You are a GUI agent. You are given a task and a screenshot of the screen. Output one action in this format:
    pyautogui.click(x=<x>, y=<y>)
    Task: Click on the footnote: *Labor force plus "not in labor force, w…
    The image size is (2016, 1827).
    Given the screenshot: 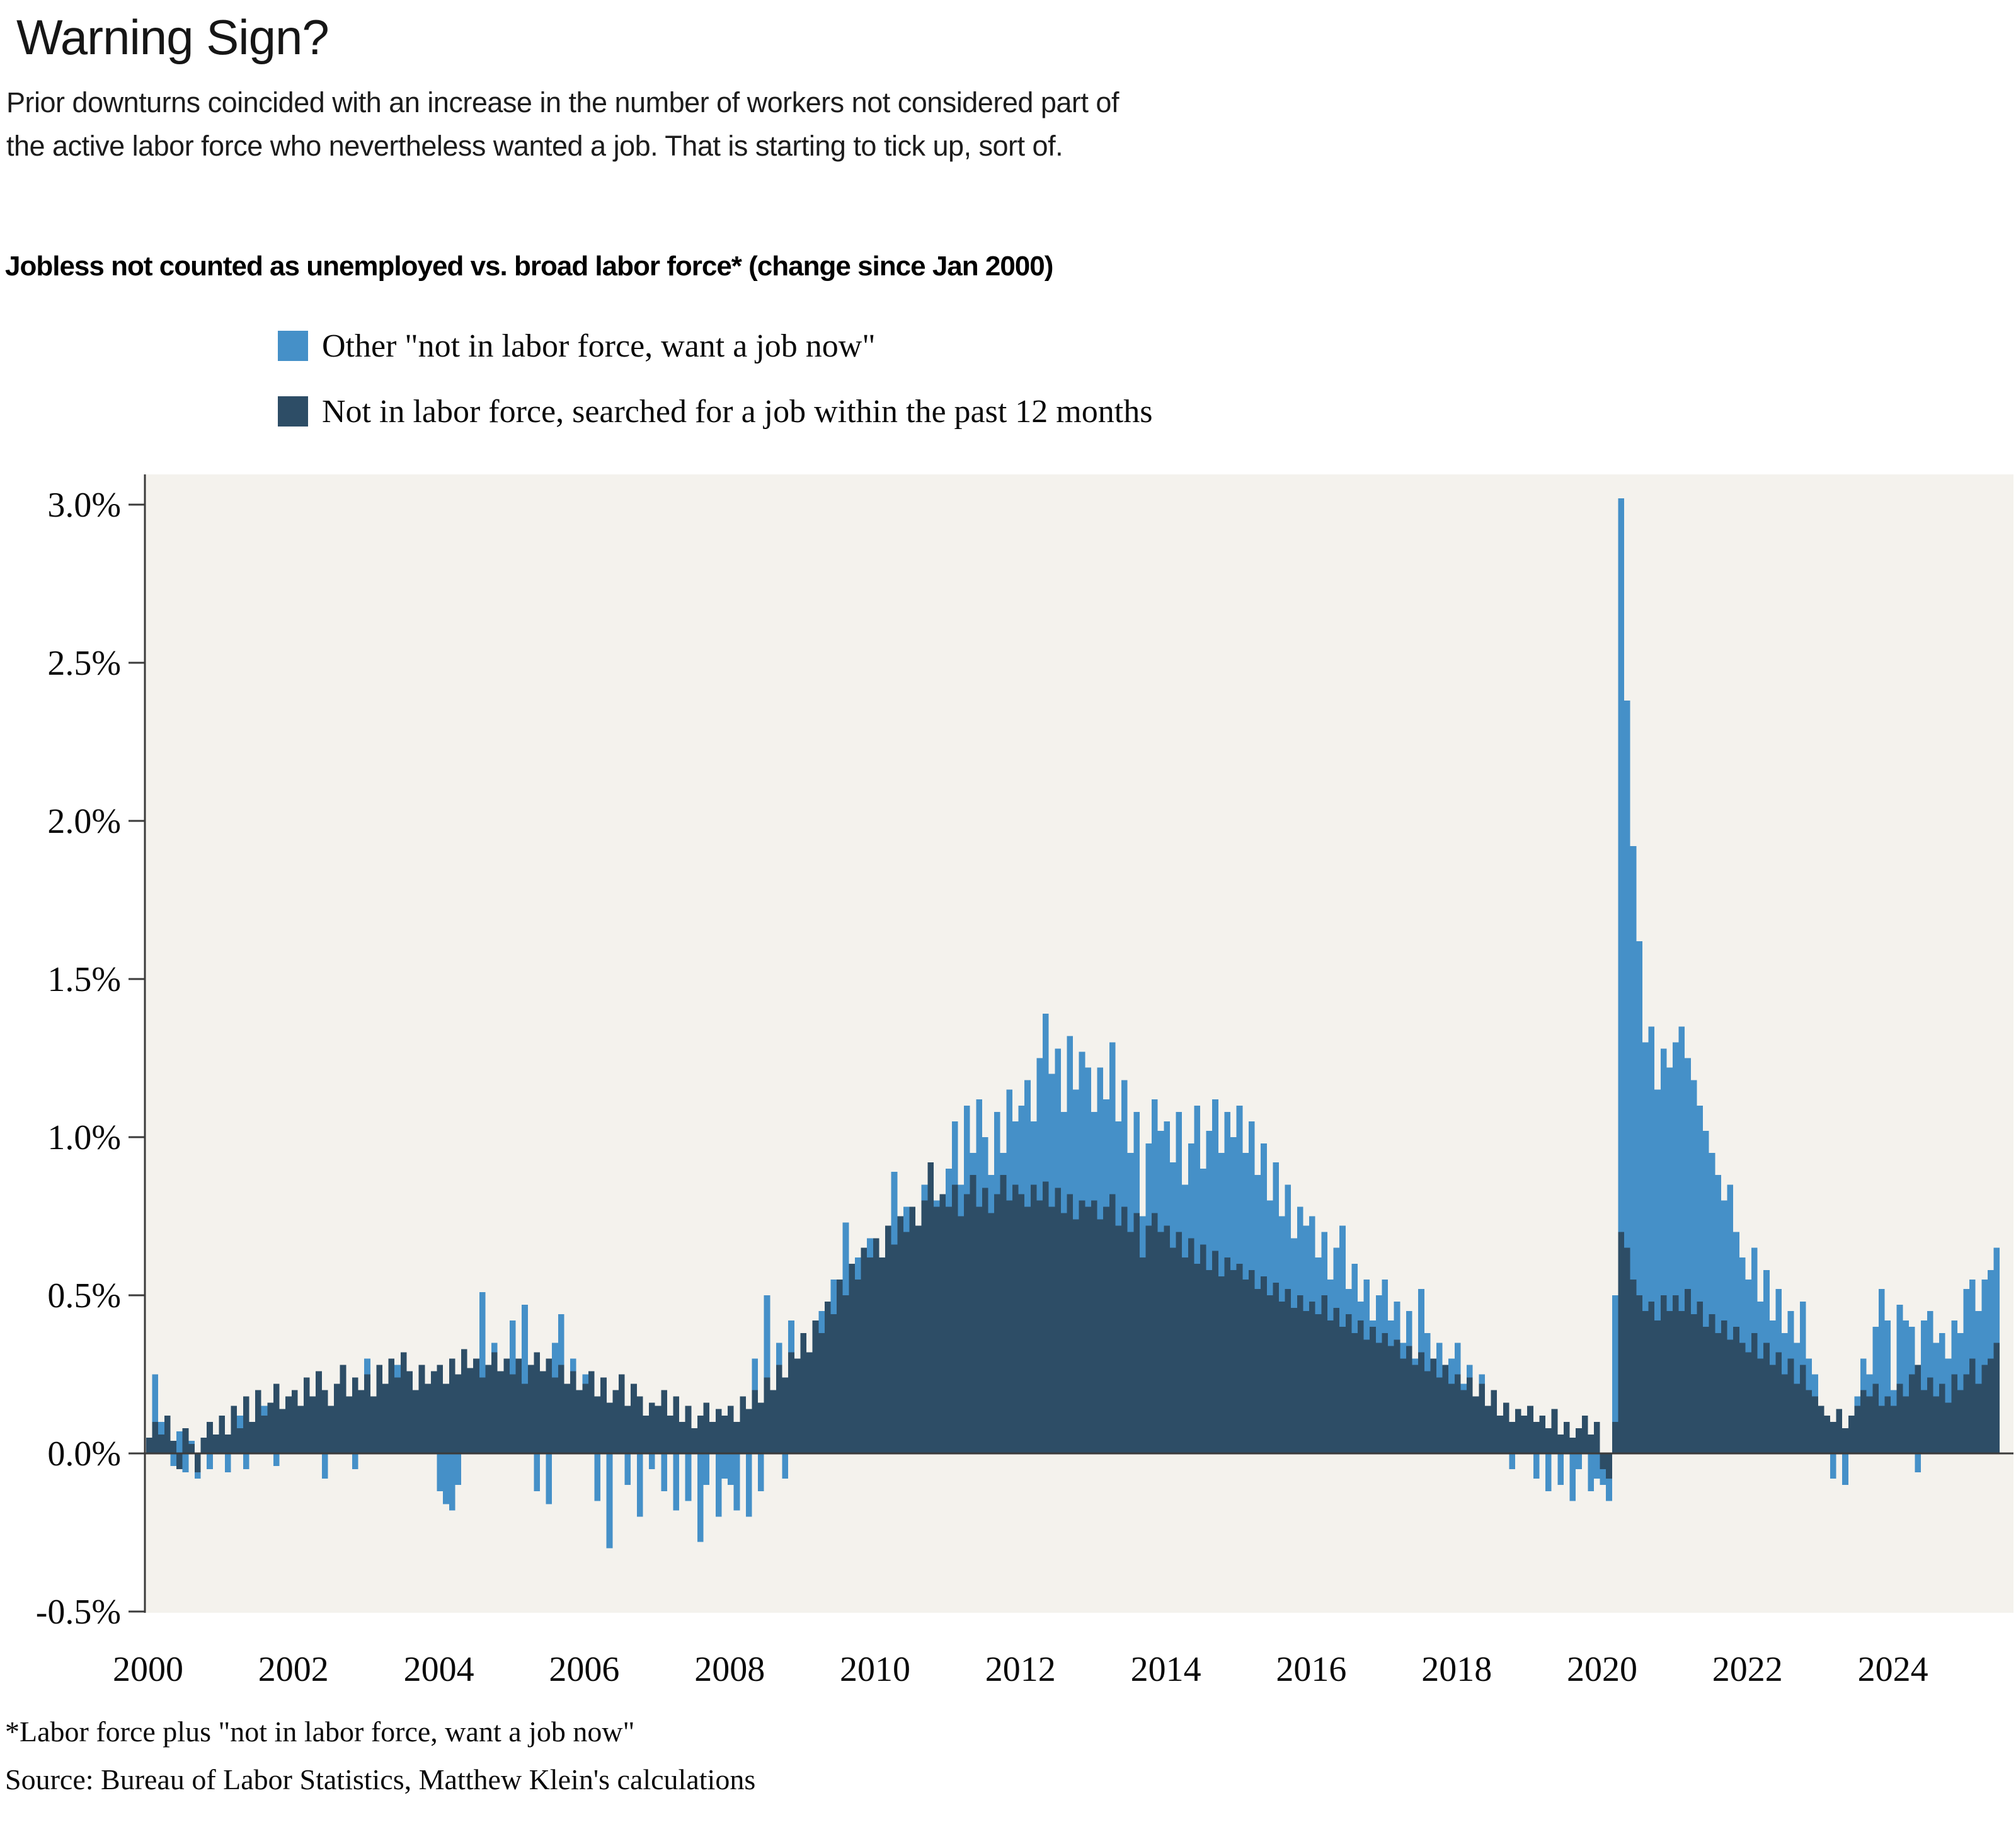 What is the action you would take?
    pyautogui.click(x=320, y=1731)
    